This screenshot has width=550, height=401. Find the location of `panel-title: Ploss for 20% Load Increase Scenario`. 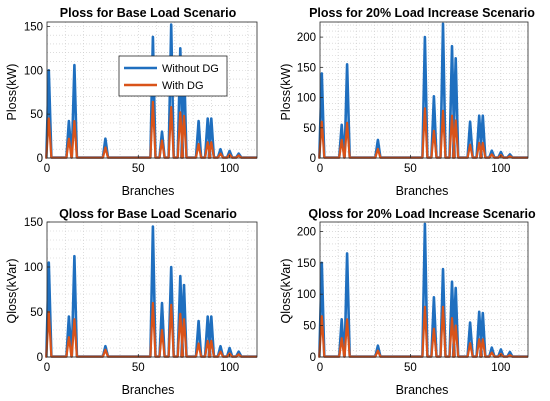

panel-title: Ploss for 20% Load Increase Scenario is located at coordinates (422, 13).